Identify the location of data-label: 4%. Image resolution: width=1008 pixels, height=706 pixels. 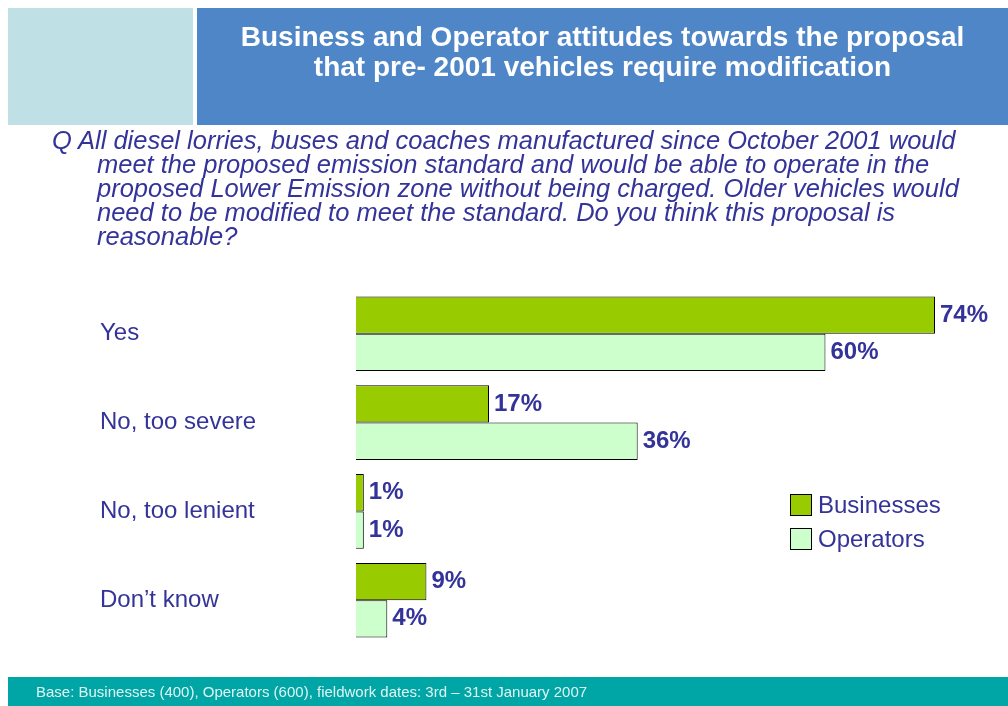
(409, 617).